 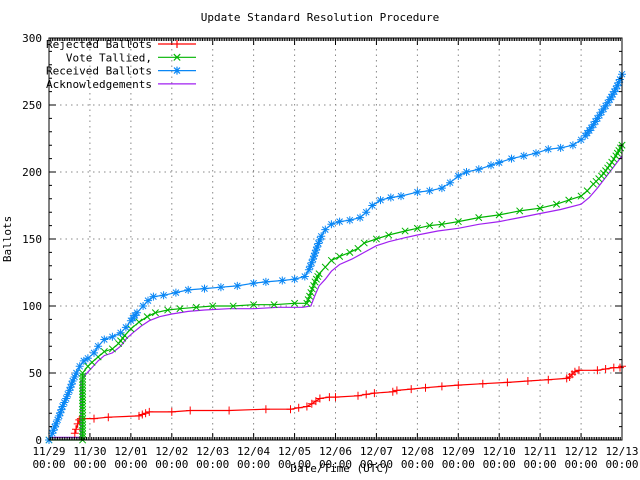 I want to click on y-tick-label: 250, so click(x=32, y=105).